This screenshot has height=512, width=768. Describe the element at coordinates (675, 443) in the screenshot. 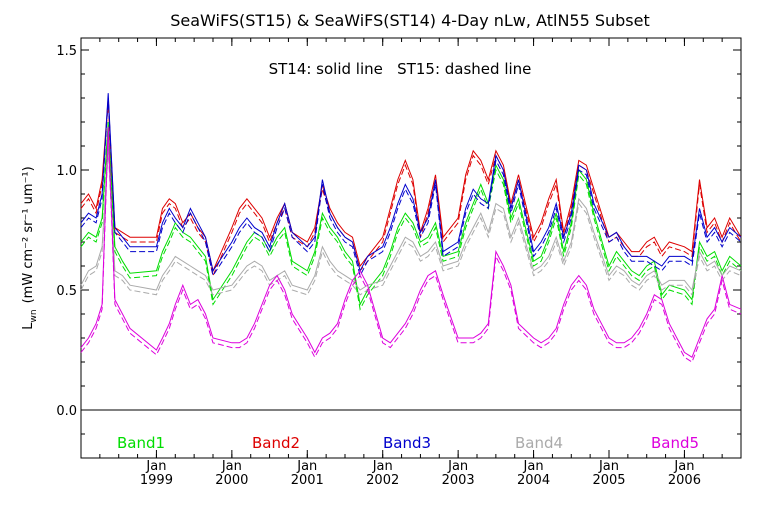

I see `legend-band5: Band5` at that location.